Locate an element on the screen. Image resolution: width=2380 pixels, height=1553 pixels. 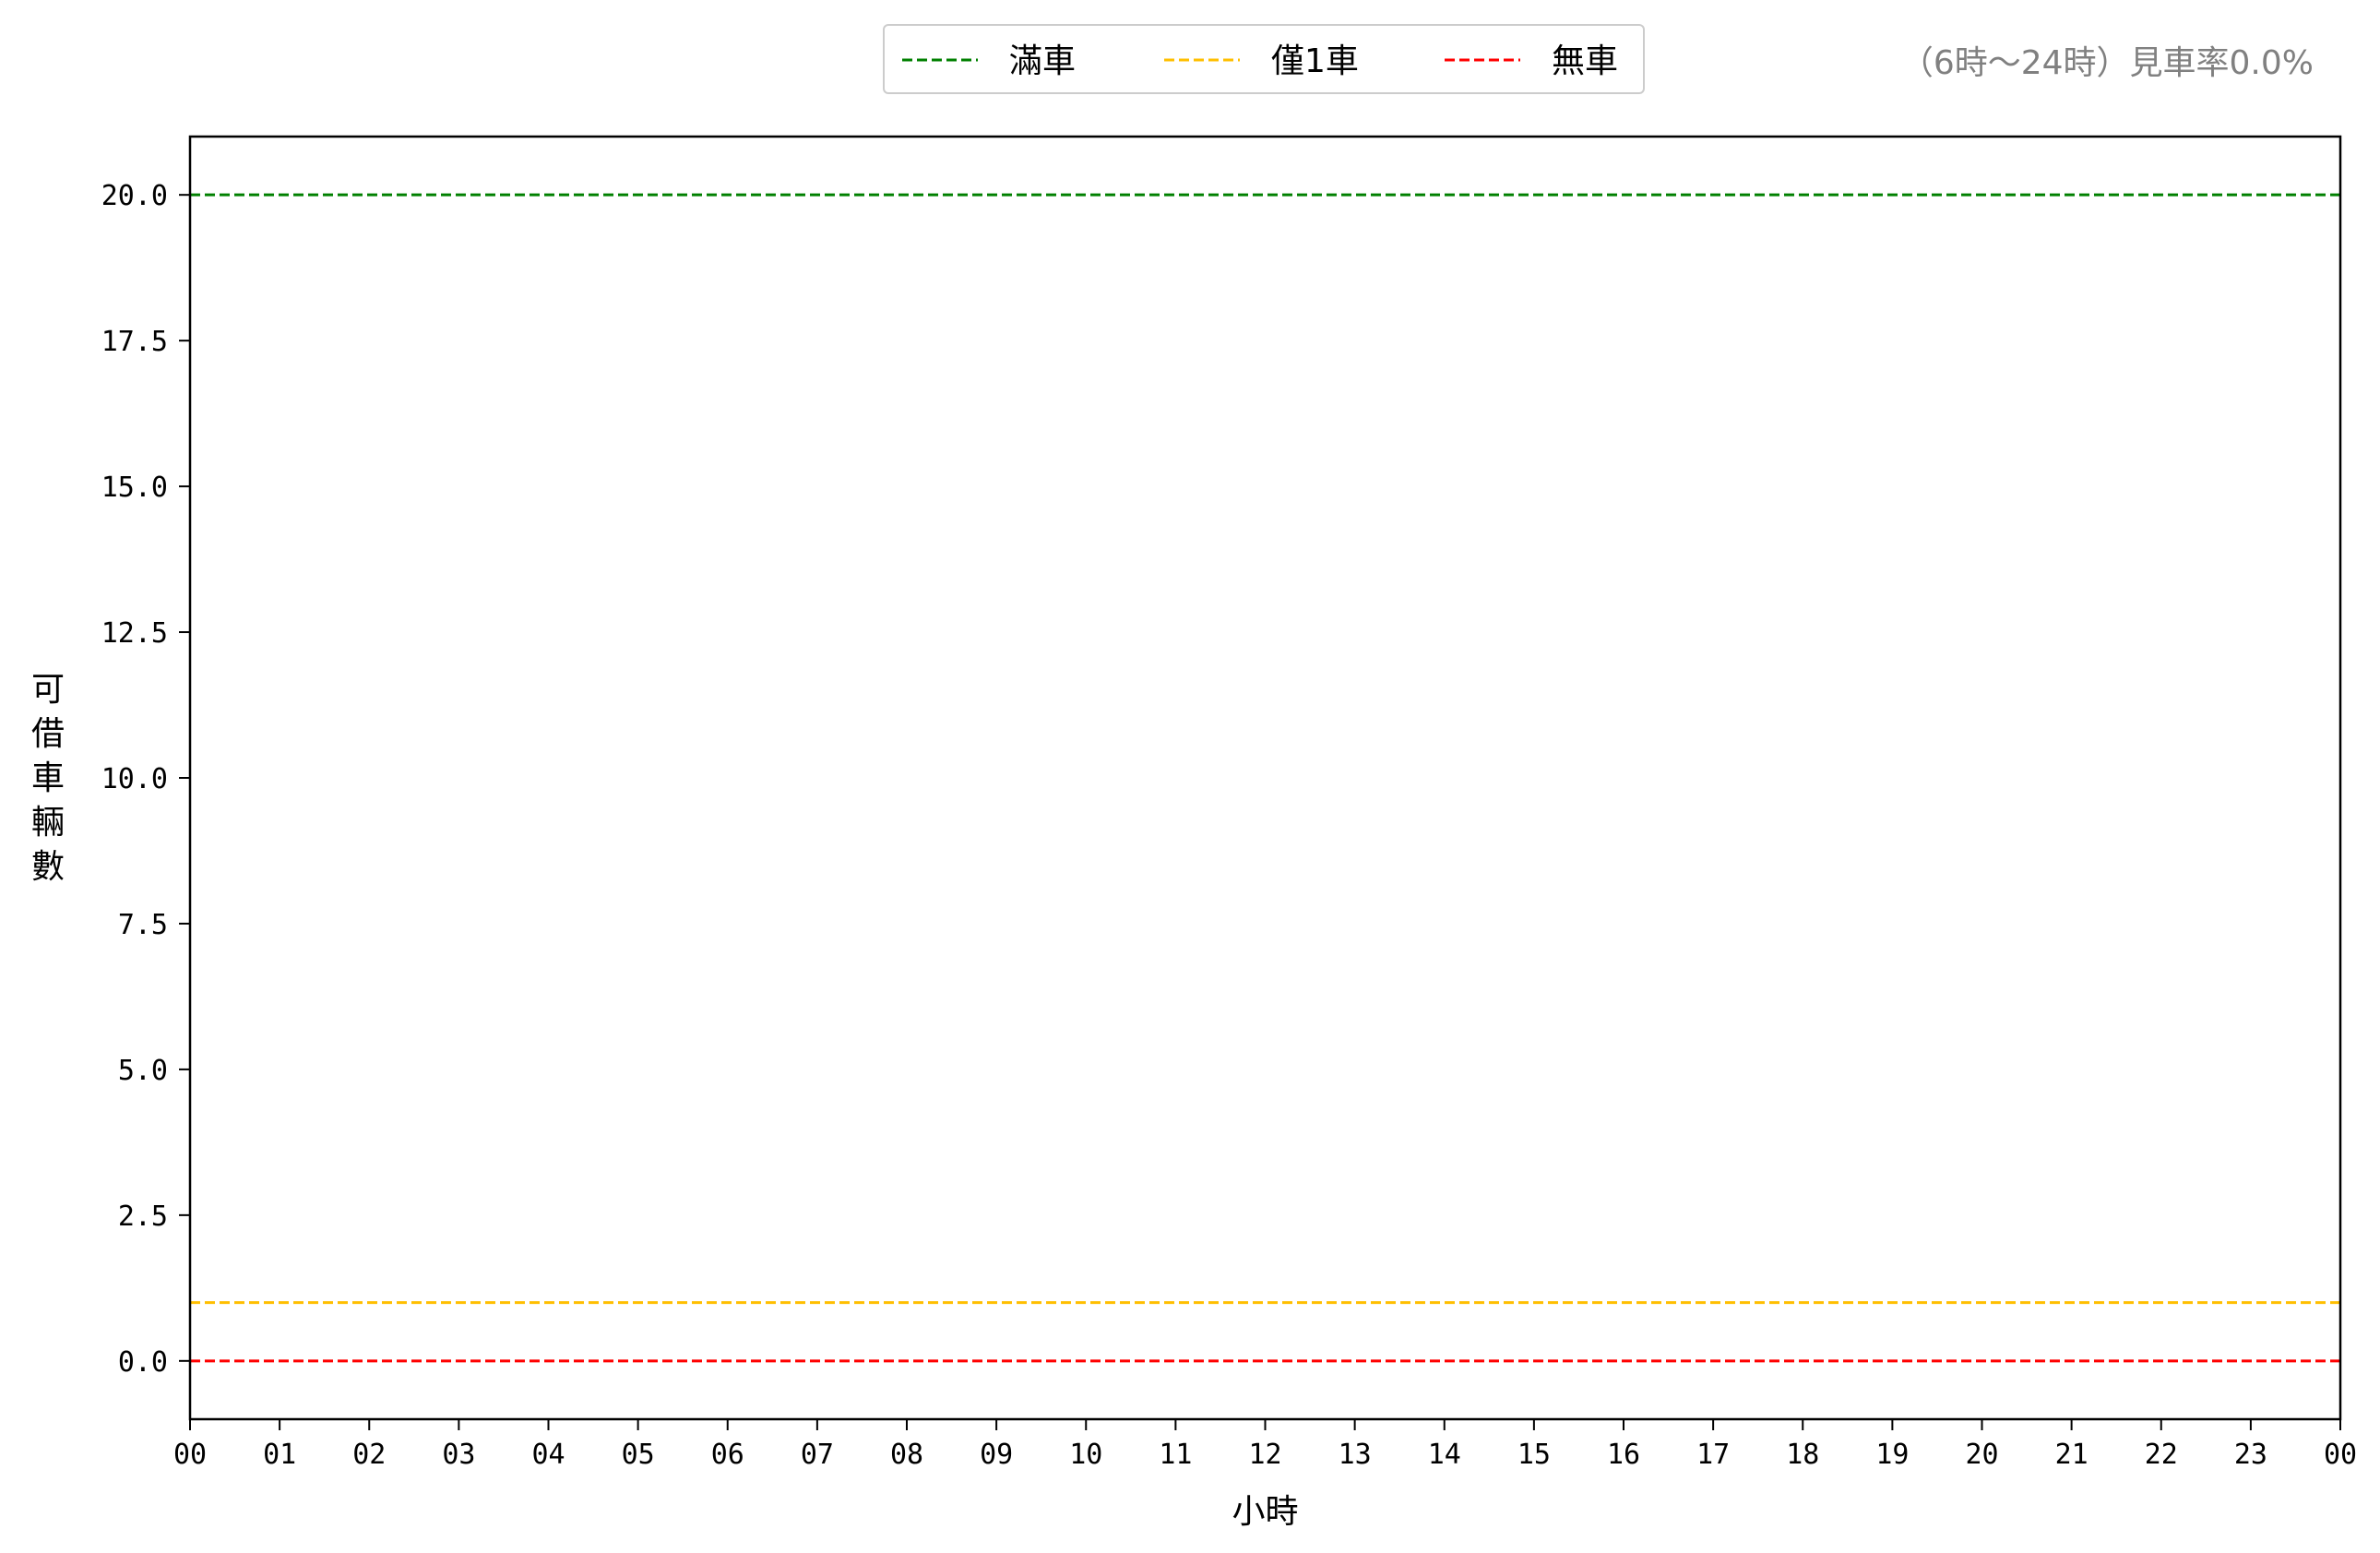
x-tick-label: 01 is located at coordinates (279, 1455).